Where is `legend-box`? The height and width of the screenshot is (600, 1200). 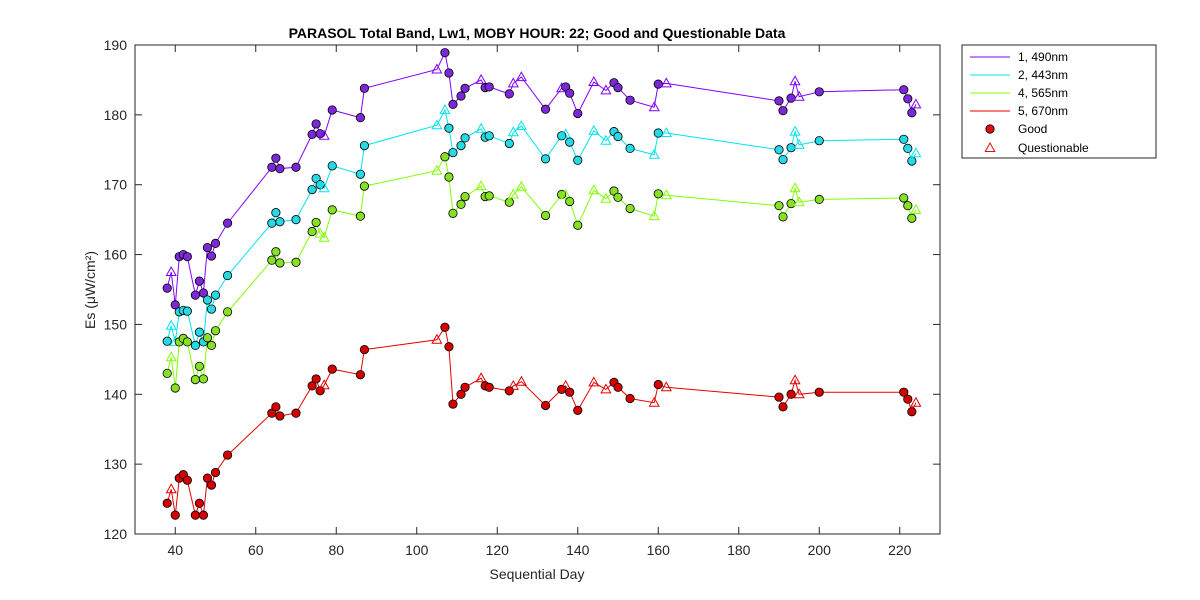 legend-box is located at coordinates (1059, 101).